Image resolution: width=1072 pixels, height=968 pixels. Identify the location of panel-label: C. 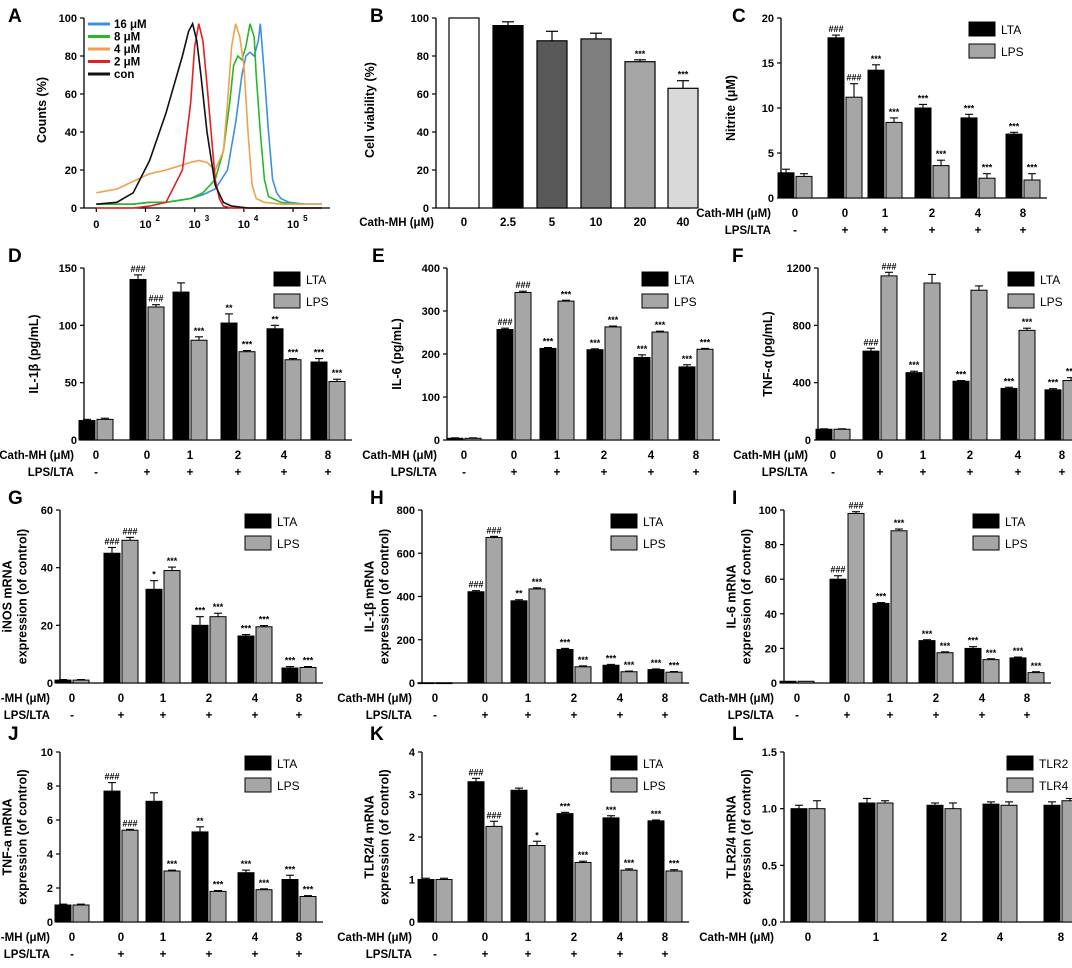
(739, 16).